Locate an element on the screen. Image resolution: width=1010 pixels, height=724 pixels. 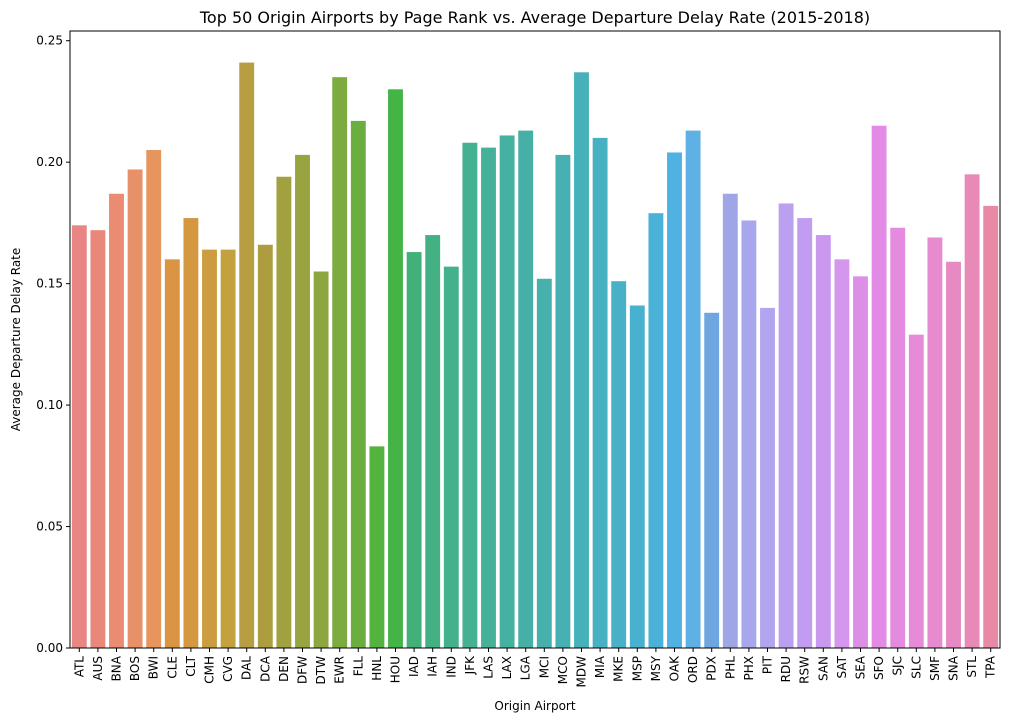
x-tick-label-sjc: SJC is located at coordinates (898, 666).